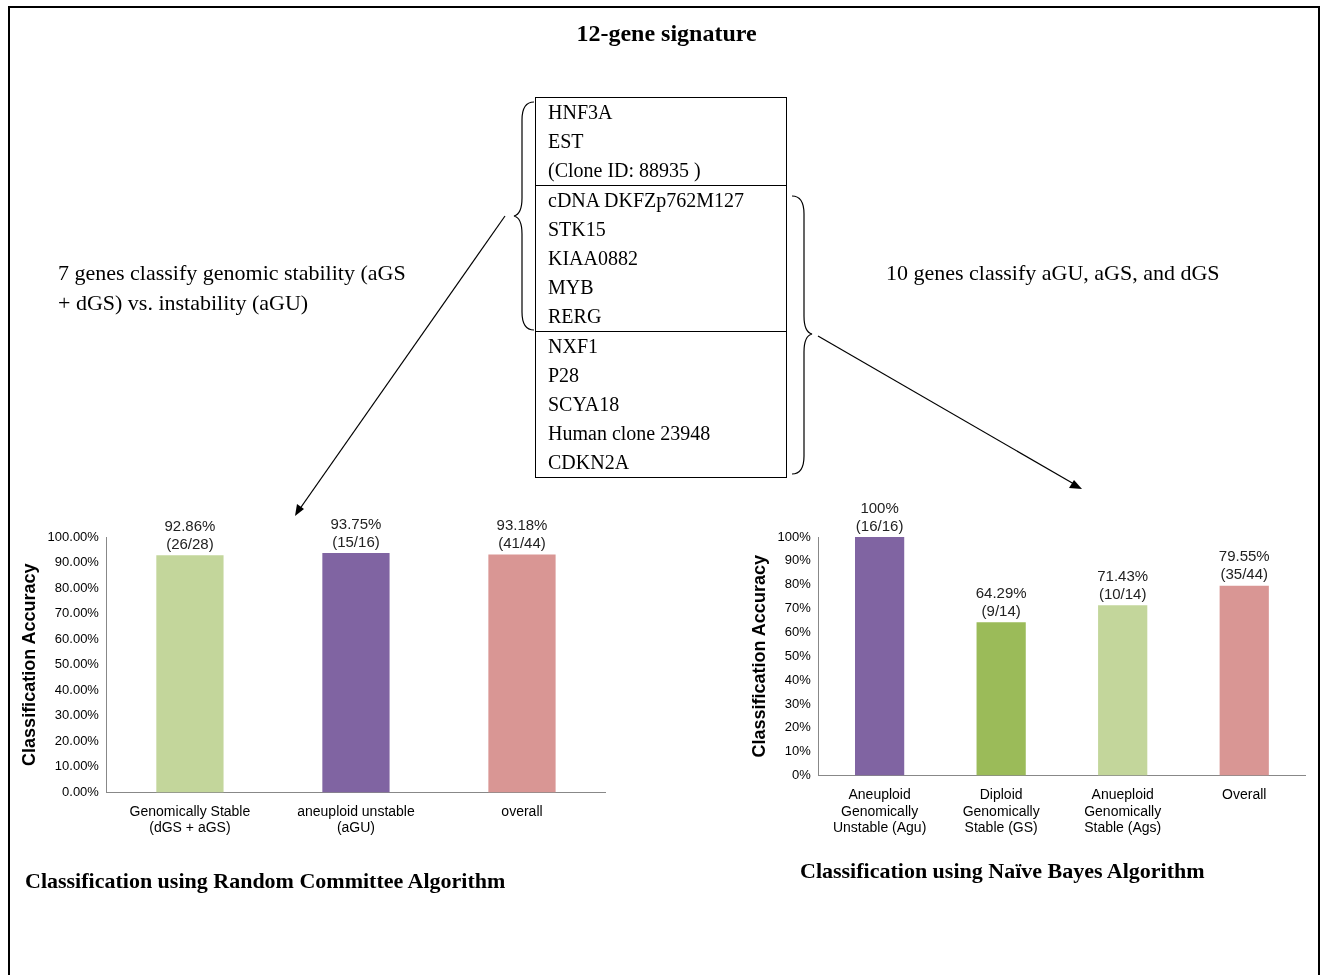 The width and height of the screenshot is (1323, 975). I want to click on text: (Clone ID: 88935 ), so click(625, 171).